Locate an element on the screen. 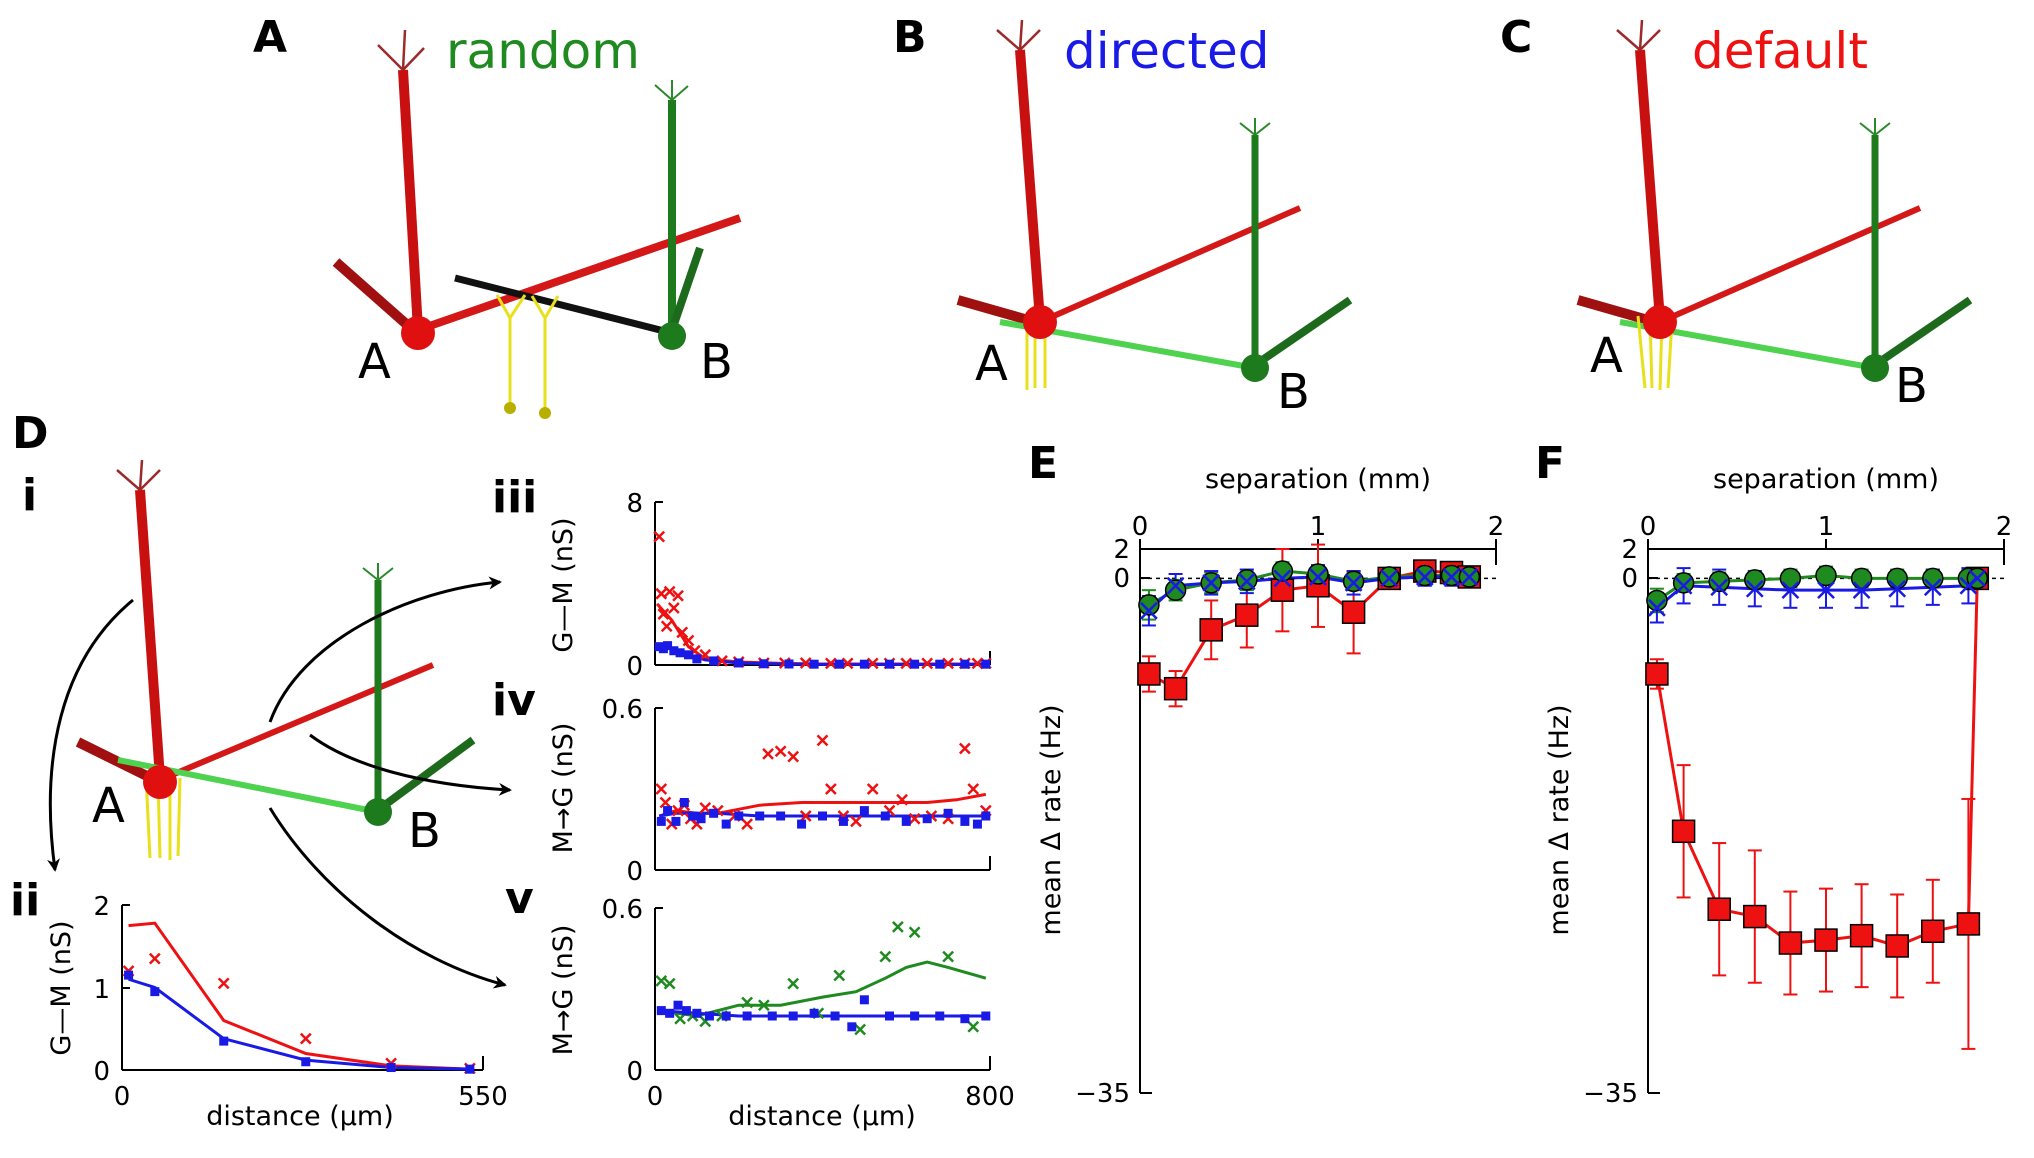 This screenshot has width=2034, height=1158. subpanel-label-iv: iv is located at coordinates (514, 700).